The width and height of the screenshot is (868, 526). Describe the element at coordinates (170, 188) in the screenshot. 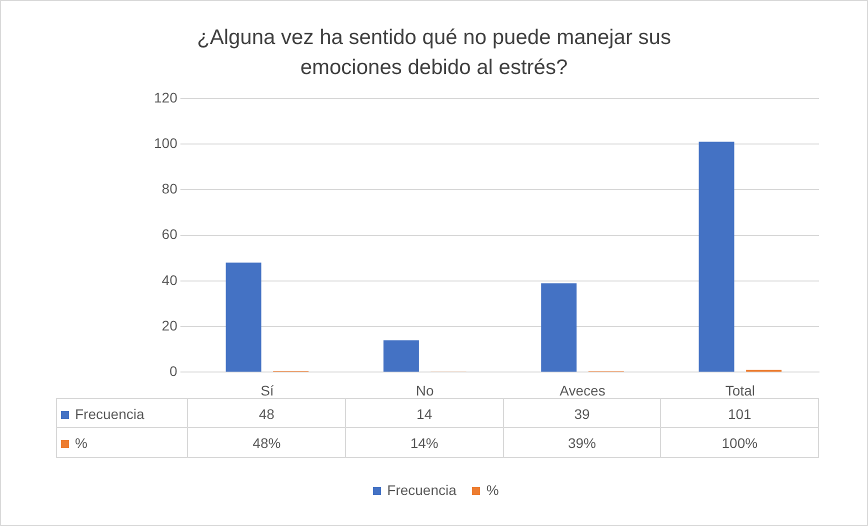

I see `y-tick-label: 80` at that location.